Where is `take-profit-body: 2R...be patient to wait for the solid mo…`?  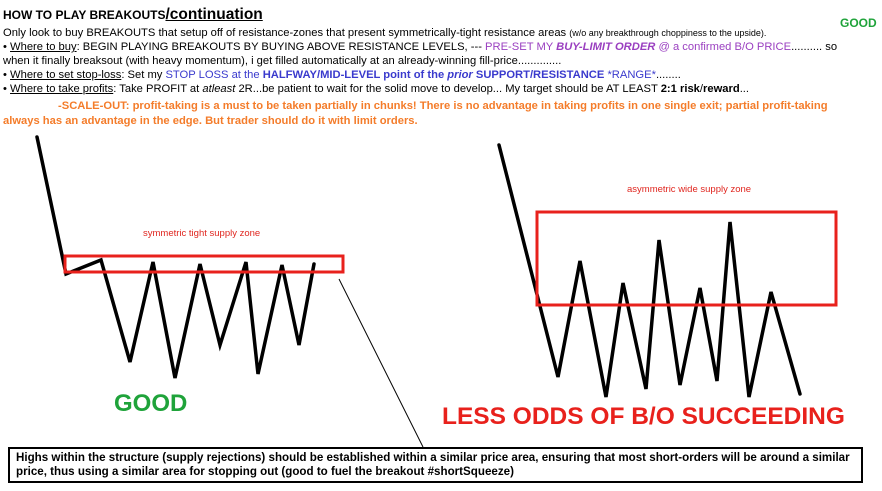
take-profit-body: 2R...be patient to wait for the solid mo… is located at coordinates (448, 89).